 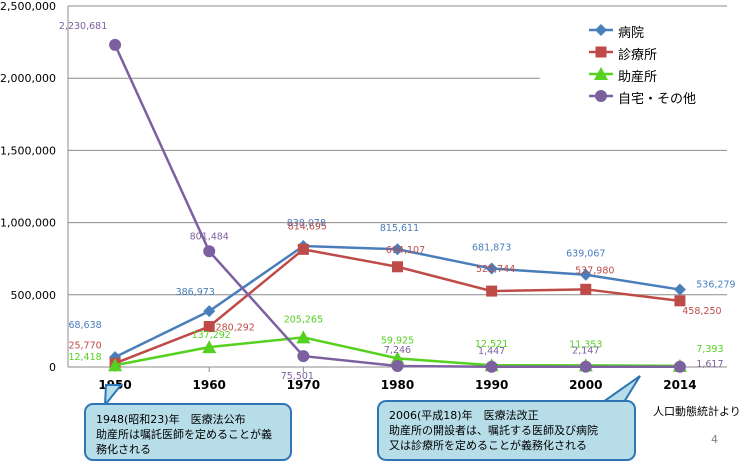 What do you see at coordinates (84, 345) in the screenshot?
I see `data-label: 25,770` at bounding box center [84, 345].